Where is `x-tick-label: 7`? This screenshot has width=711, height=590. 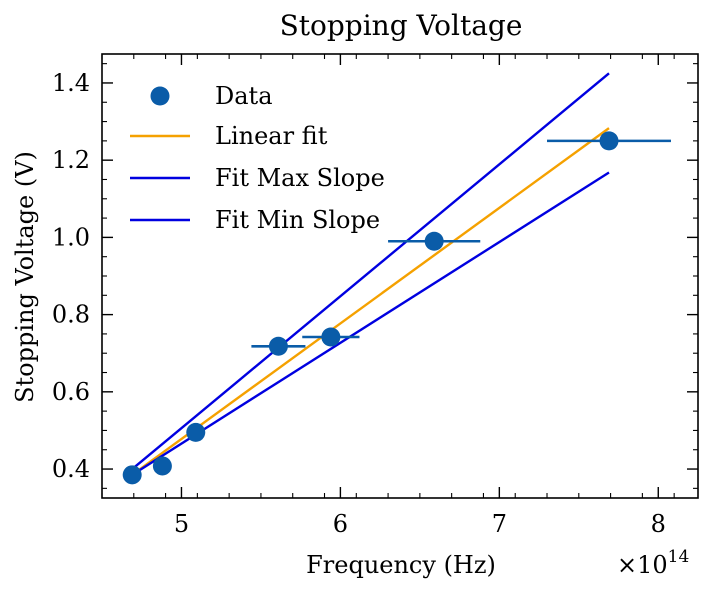 x-tick-label: 7 is located at coordinates (499, 524).